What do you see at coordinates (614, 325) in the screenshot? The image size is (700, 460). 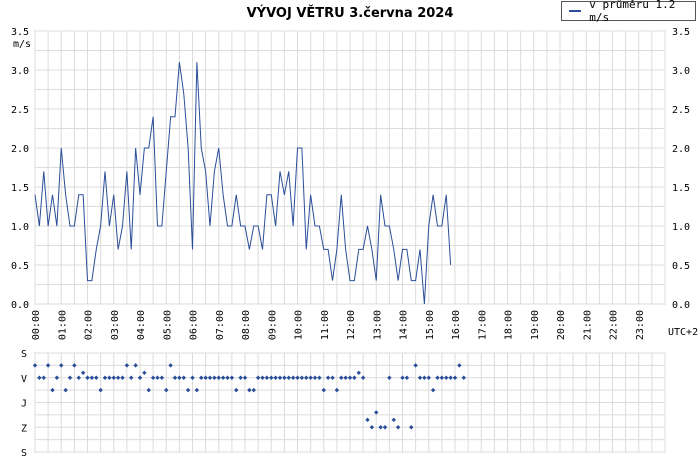 I see `x-tick-label: 22:00` at bounding box center [614, 325].